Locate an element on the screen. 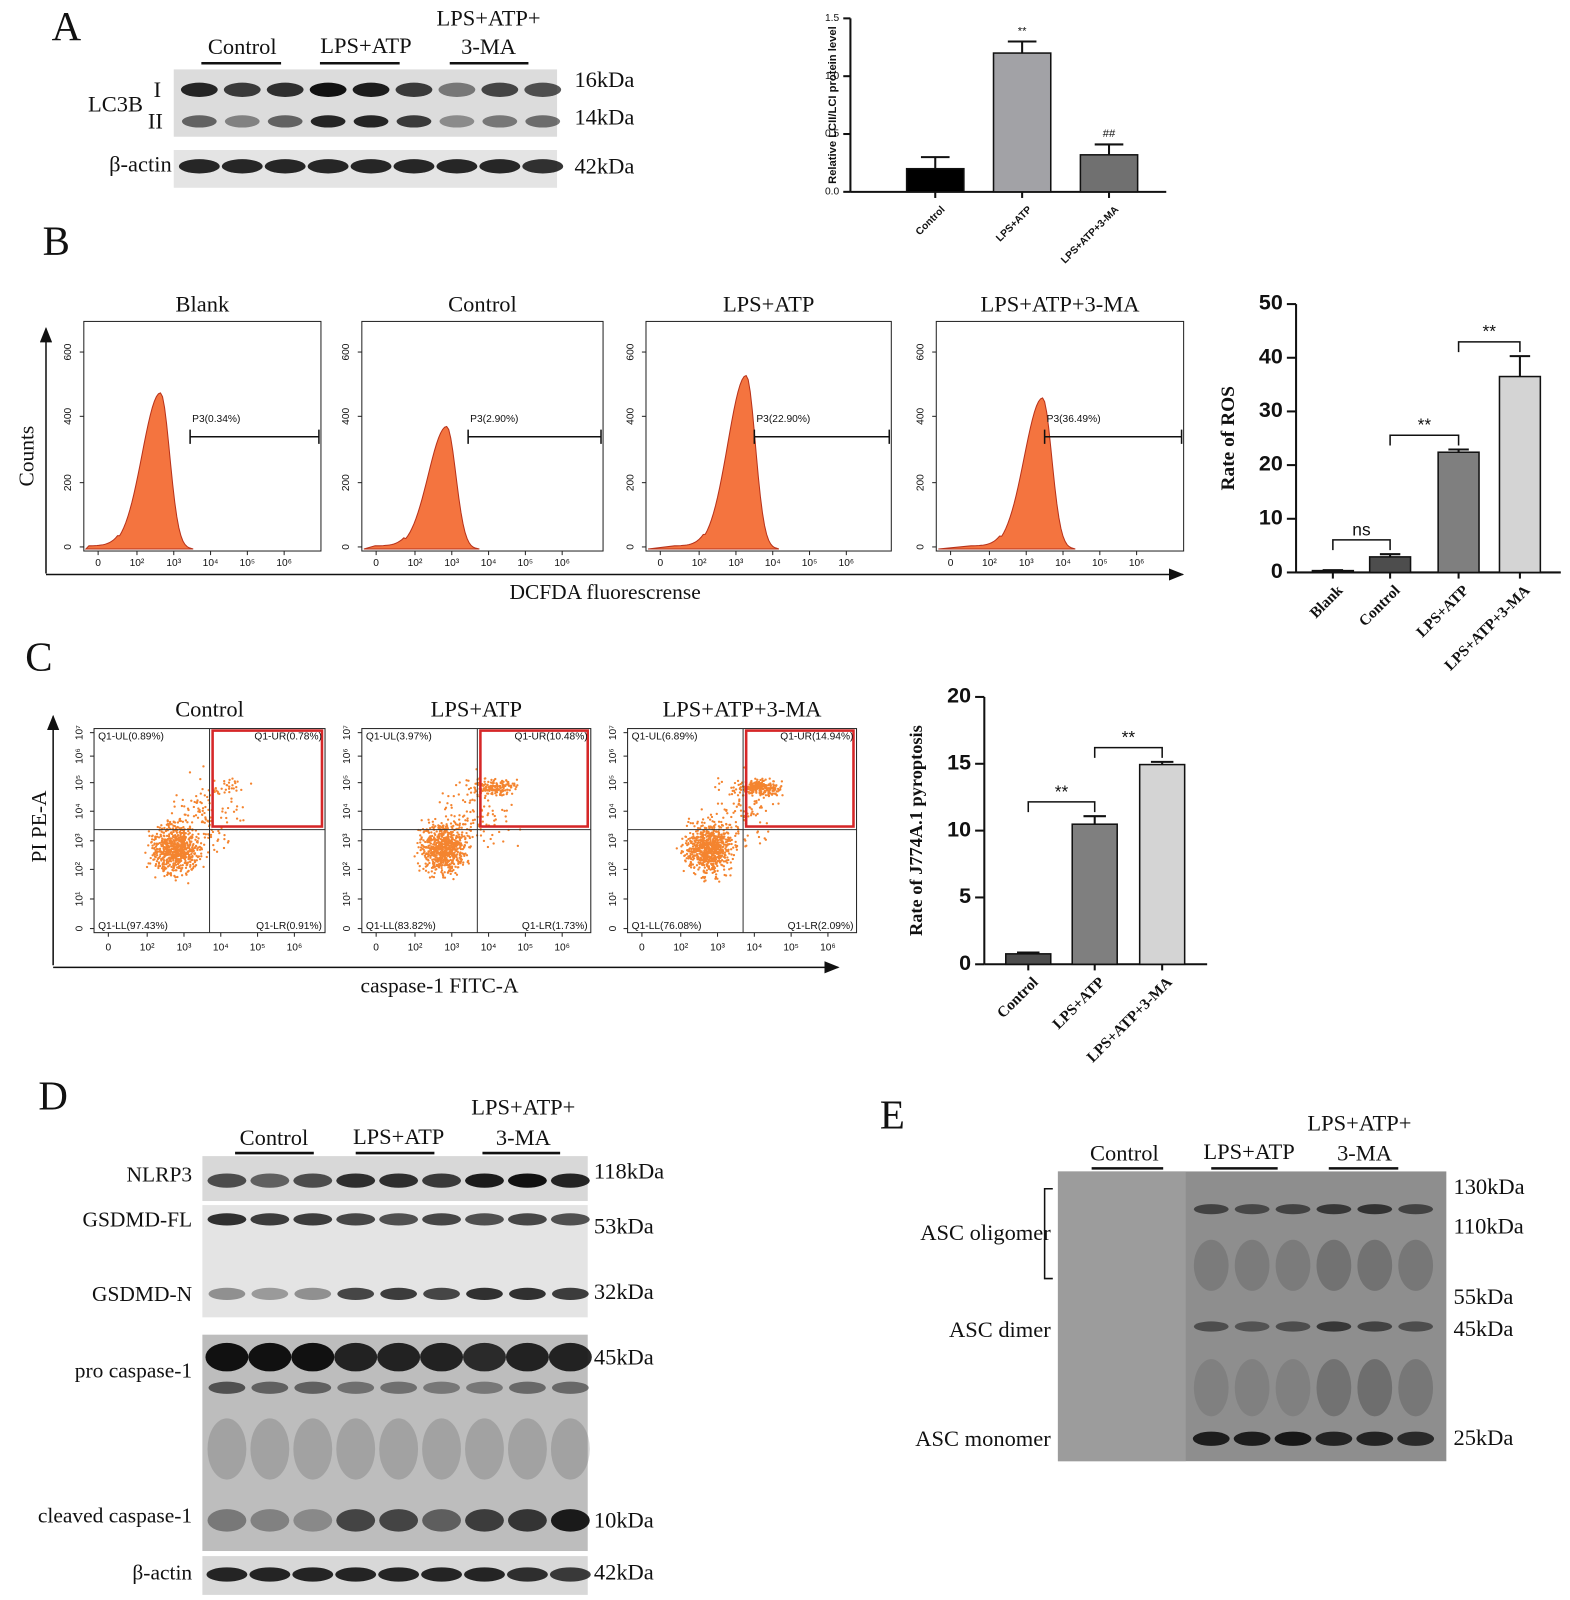 The height and width of the screenshot is (1600, 1570). y-tick-label: 600 is located at coordinates (921, 351).